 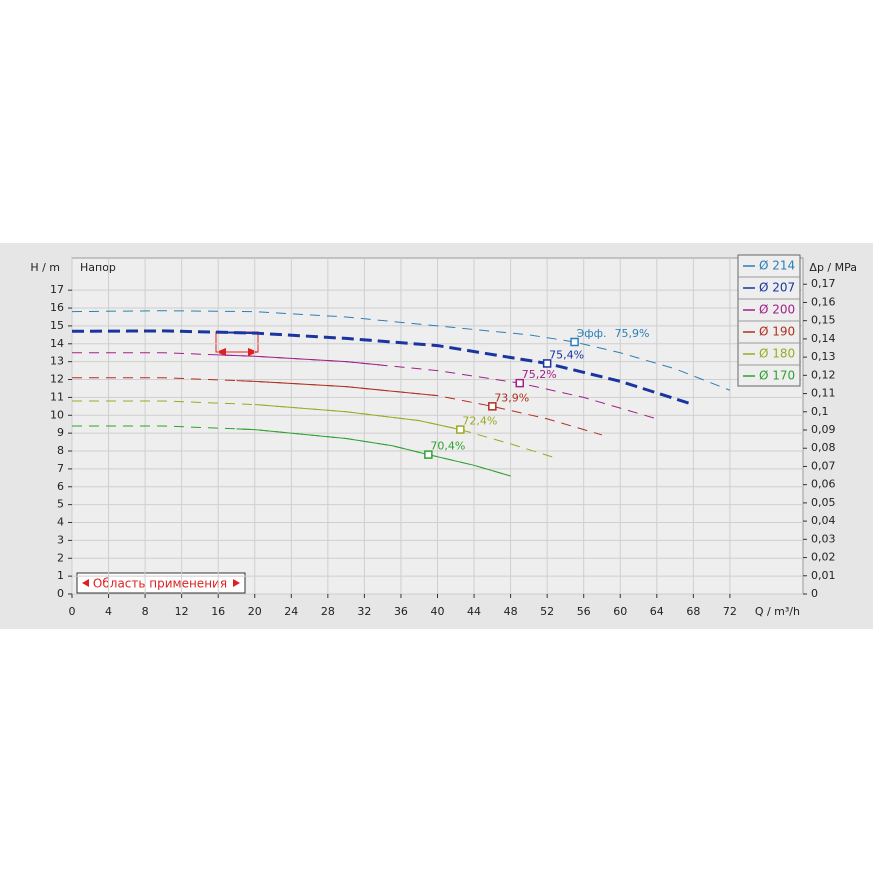 What do you see at coordinates (57, 396) in the screenshot?
I see `y-tick-label: 11` at bounding box center [57, 396].